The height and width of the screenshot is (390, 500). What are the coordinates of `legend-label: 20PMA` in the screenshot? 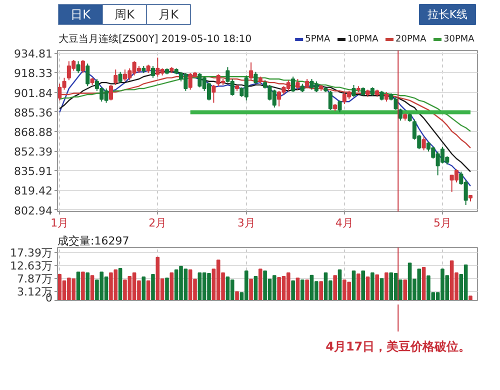 It's located at (412, 39).